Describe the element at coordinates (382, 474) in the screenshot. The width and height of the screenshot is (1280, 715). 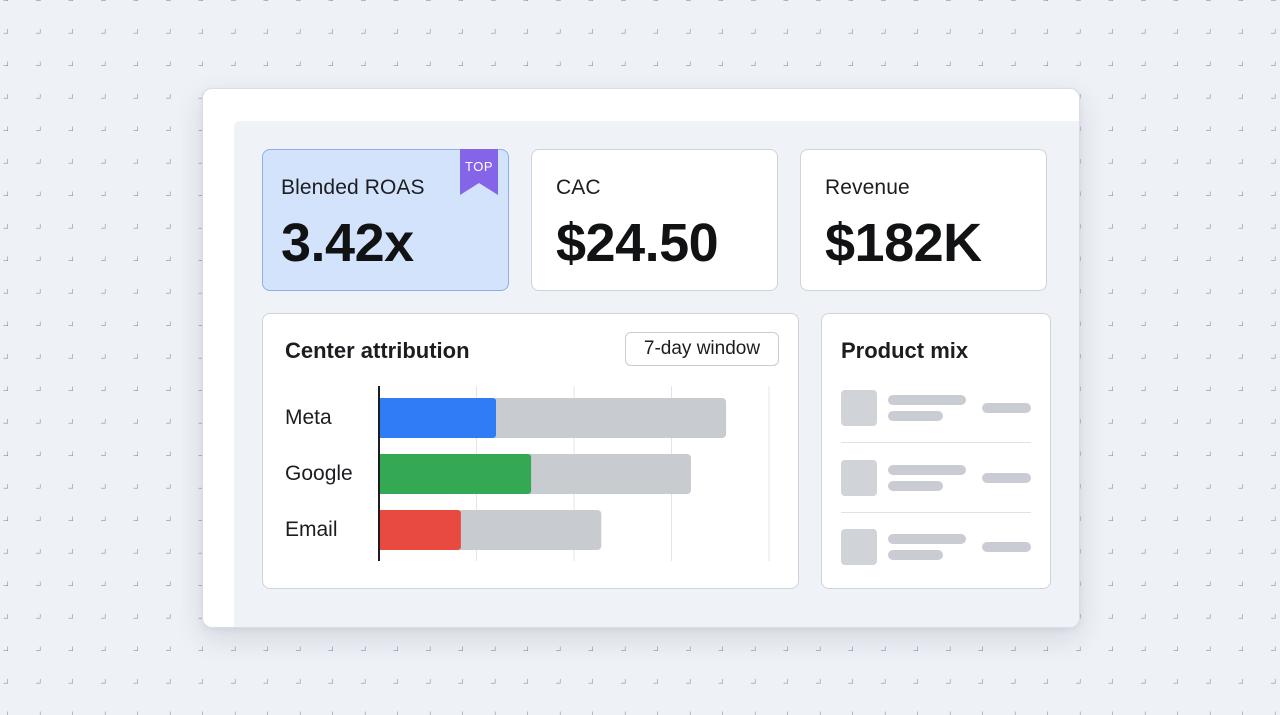
I see `bar-segment-edge-google` at that location.